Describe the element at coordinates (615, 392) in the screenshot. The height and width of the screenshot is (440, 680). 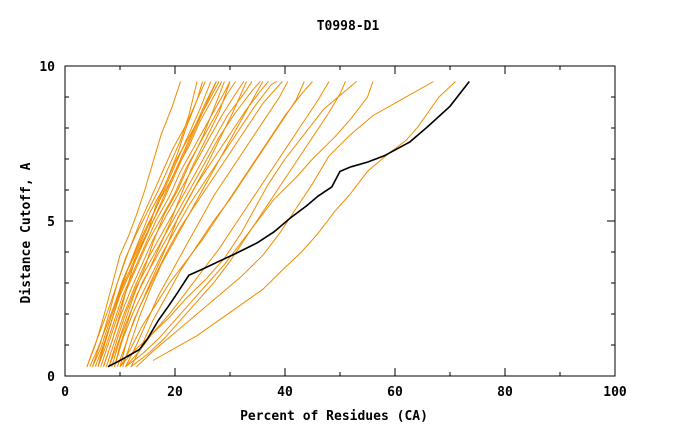
I see `x-tick-label: 100` at that location.